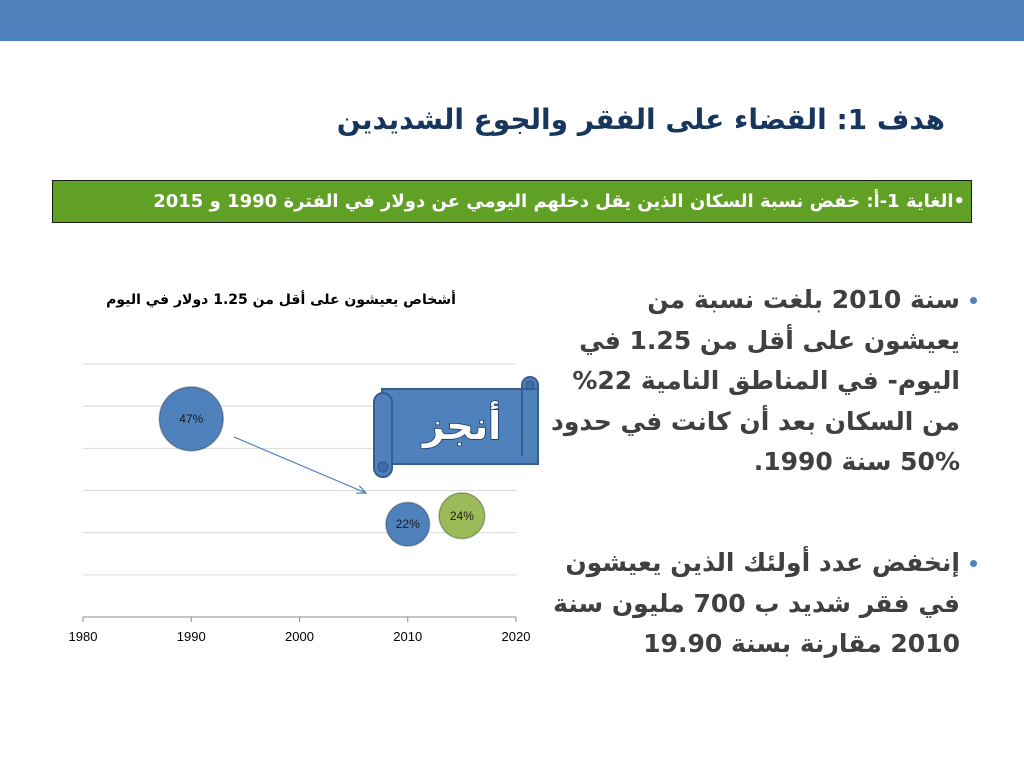 This screenshot has width=1024, height=768. I want to click on slide-title: هدف 1: القضاء على الفقر والجوع الشديدين, so click(640, 119).